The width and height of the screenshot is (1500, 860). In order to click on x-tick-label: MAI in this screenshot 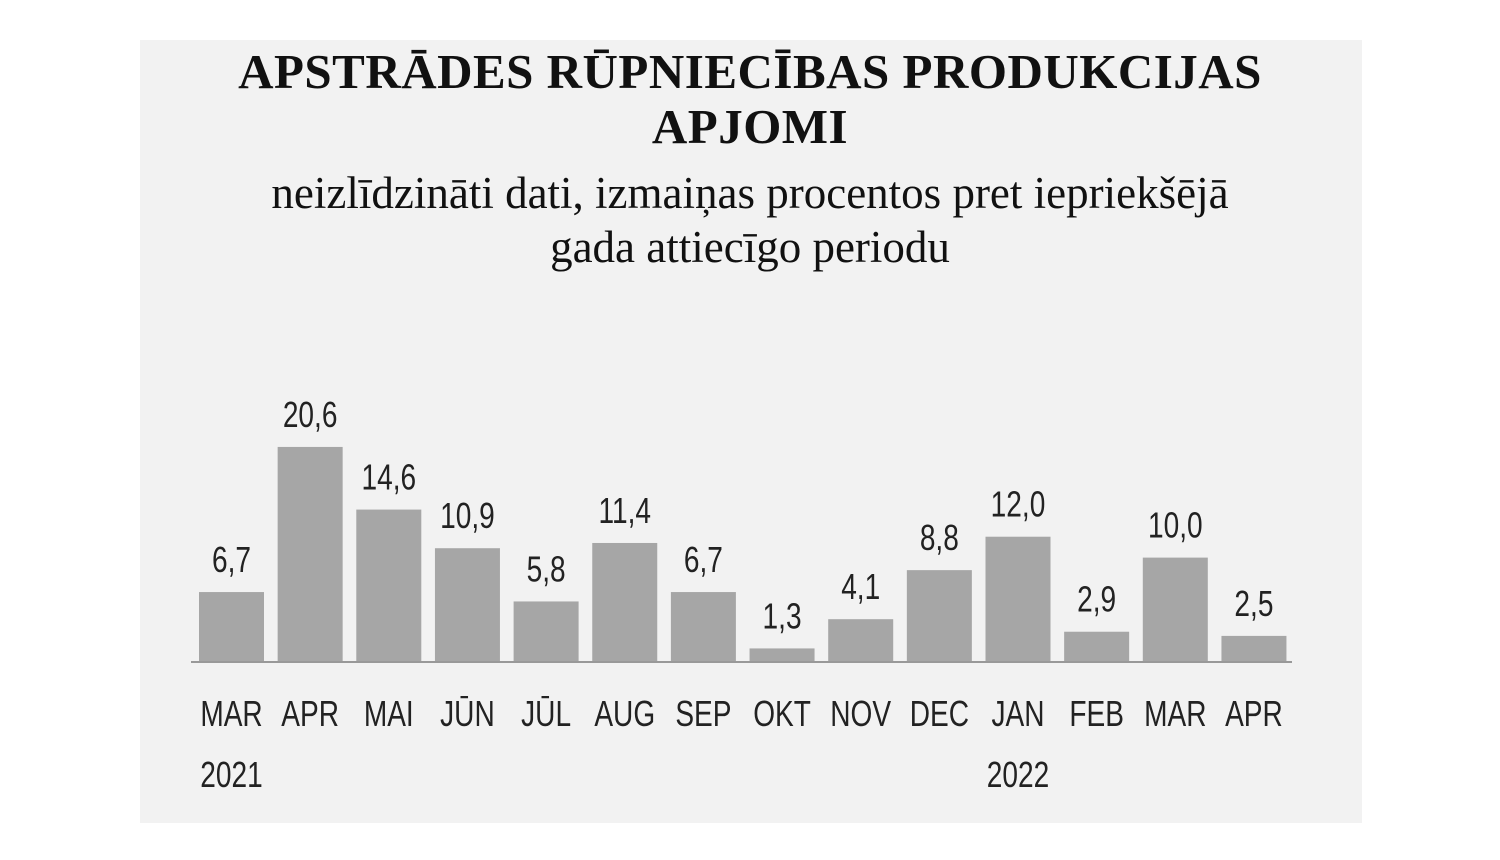, I will do `click(389, 714)`.